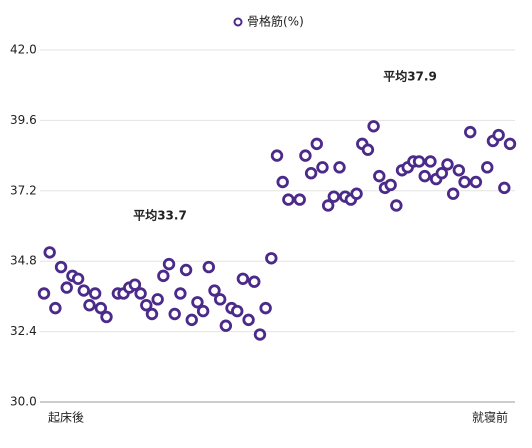 The image size is (532, 448). What do you see at coordinates (23, 190) in the screenshot?
I see `y-tick-label: 37.2` at bounding box center [23, 190].